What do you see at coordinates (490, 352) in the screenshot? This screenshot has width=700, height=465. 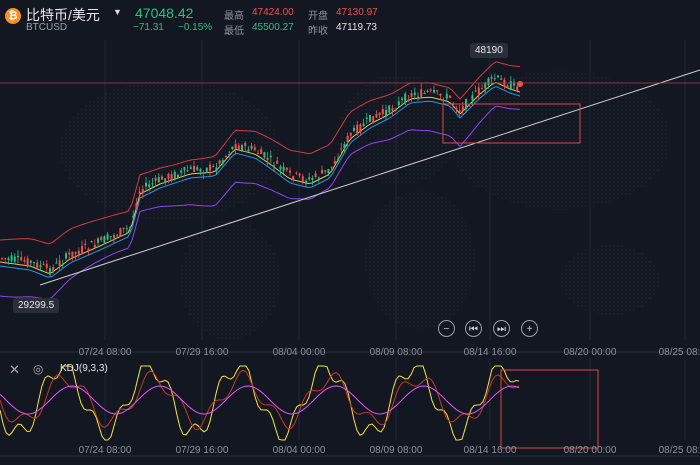 I see `time-label: 08/14 16:00` at bounding box center [490, 352].